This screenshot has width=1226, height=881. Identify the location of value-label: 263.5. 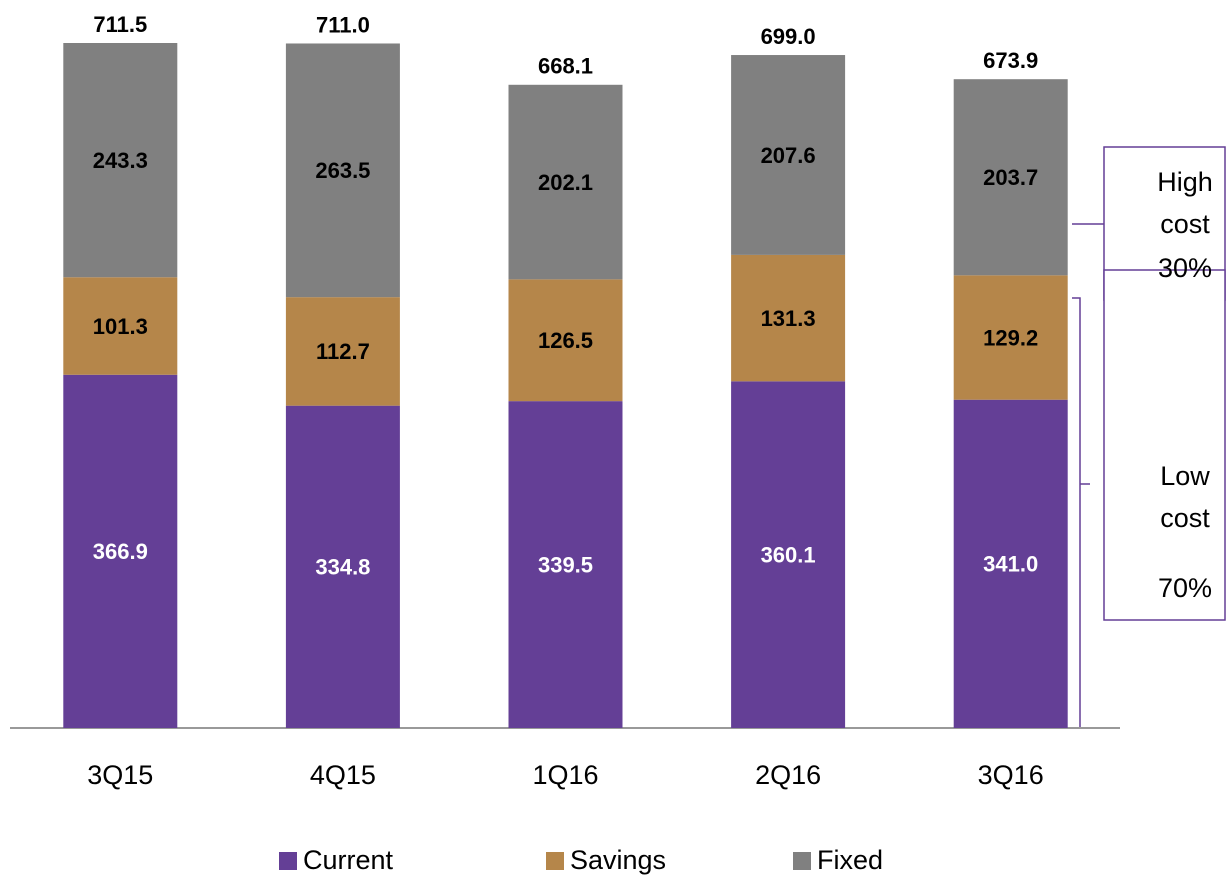
(342, 170).